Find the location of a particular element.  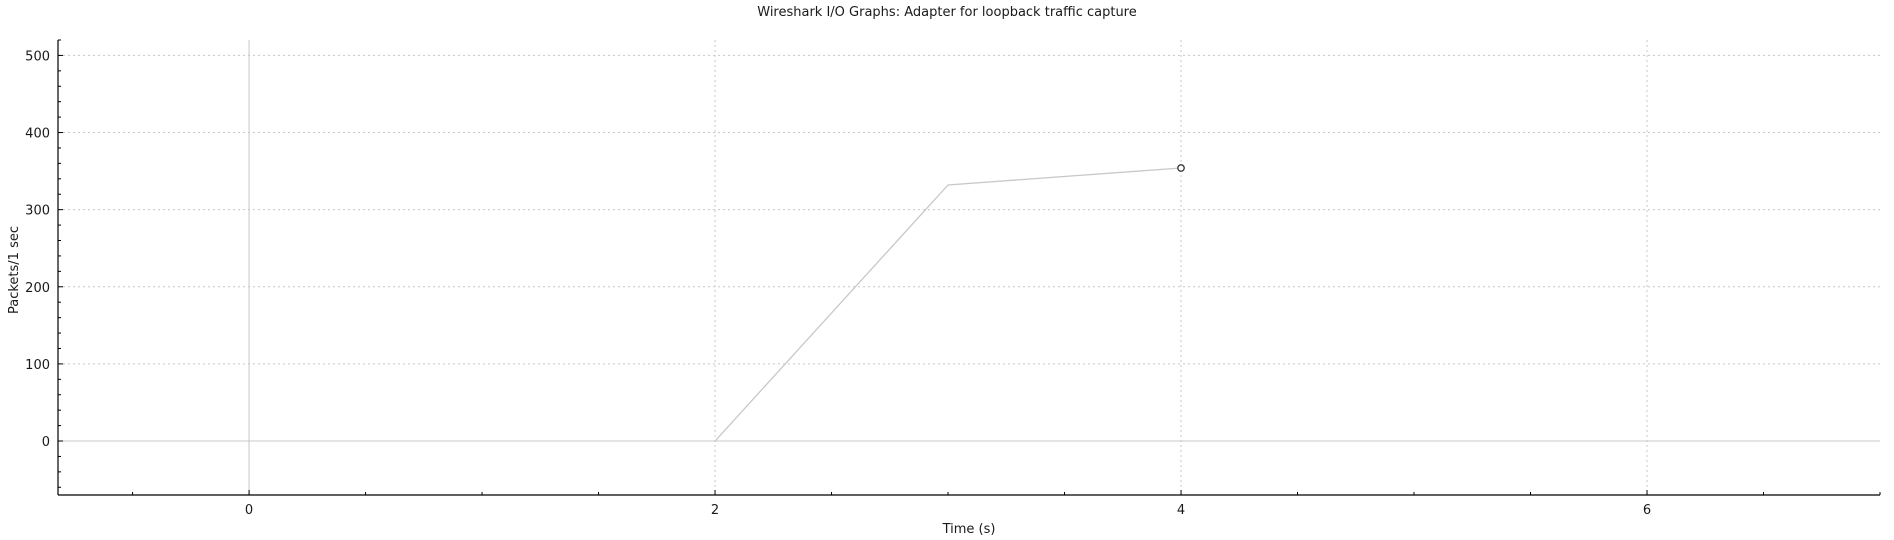

y-axis-label: Packets/1 sec is located at coordinates (14, 270).